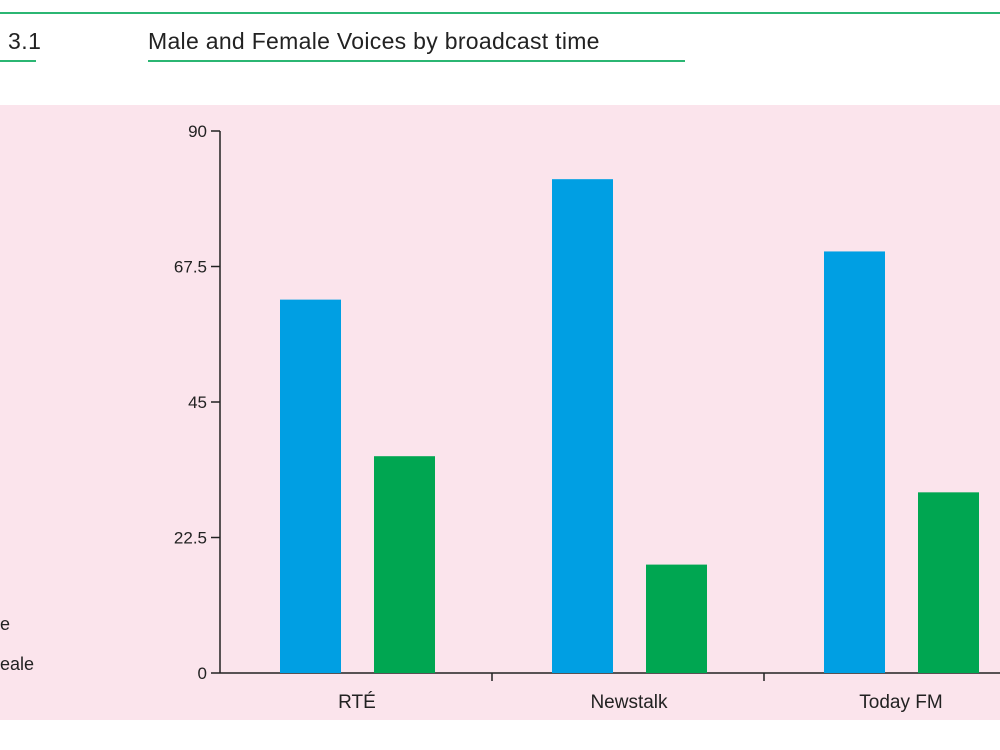  I want to click on title-underline, so click(416, 61).